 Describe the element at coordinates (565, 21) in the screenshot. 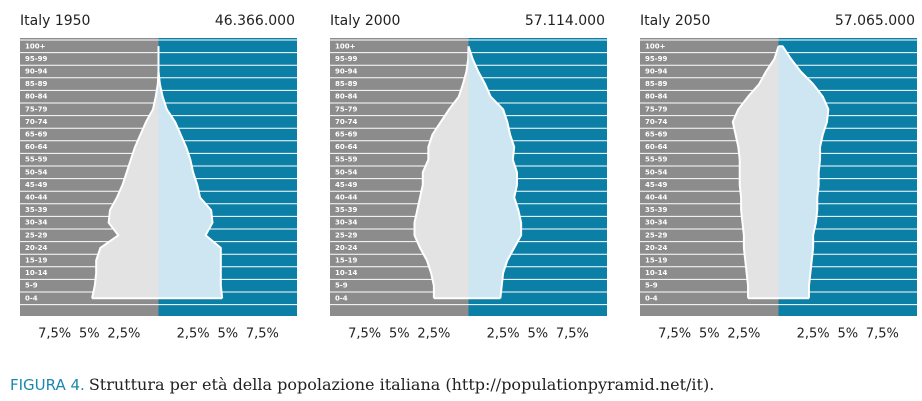

I see `total-population: 57.114.000` at that location.